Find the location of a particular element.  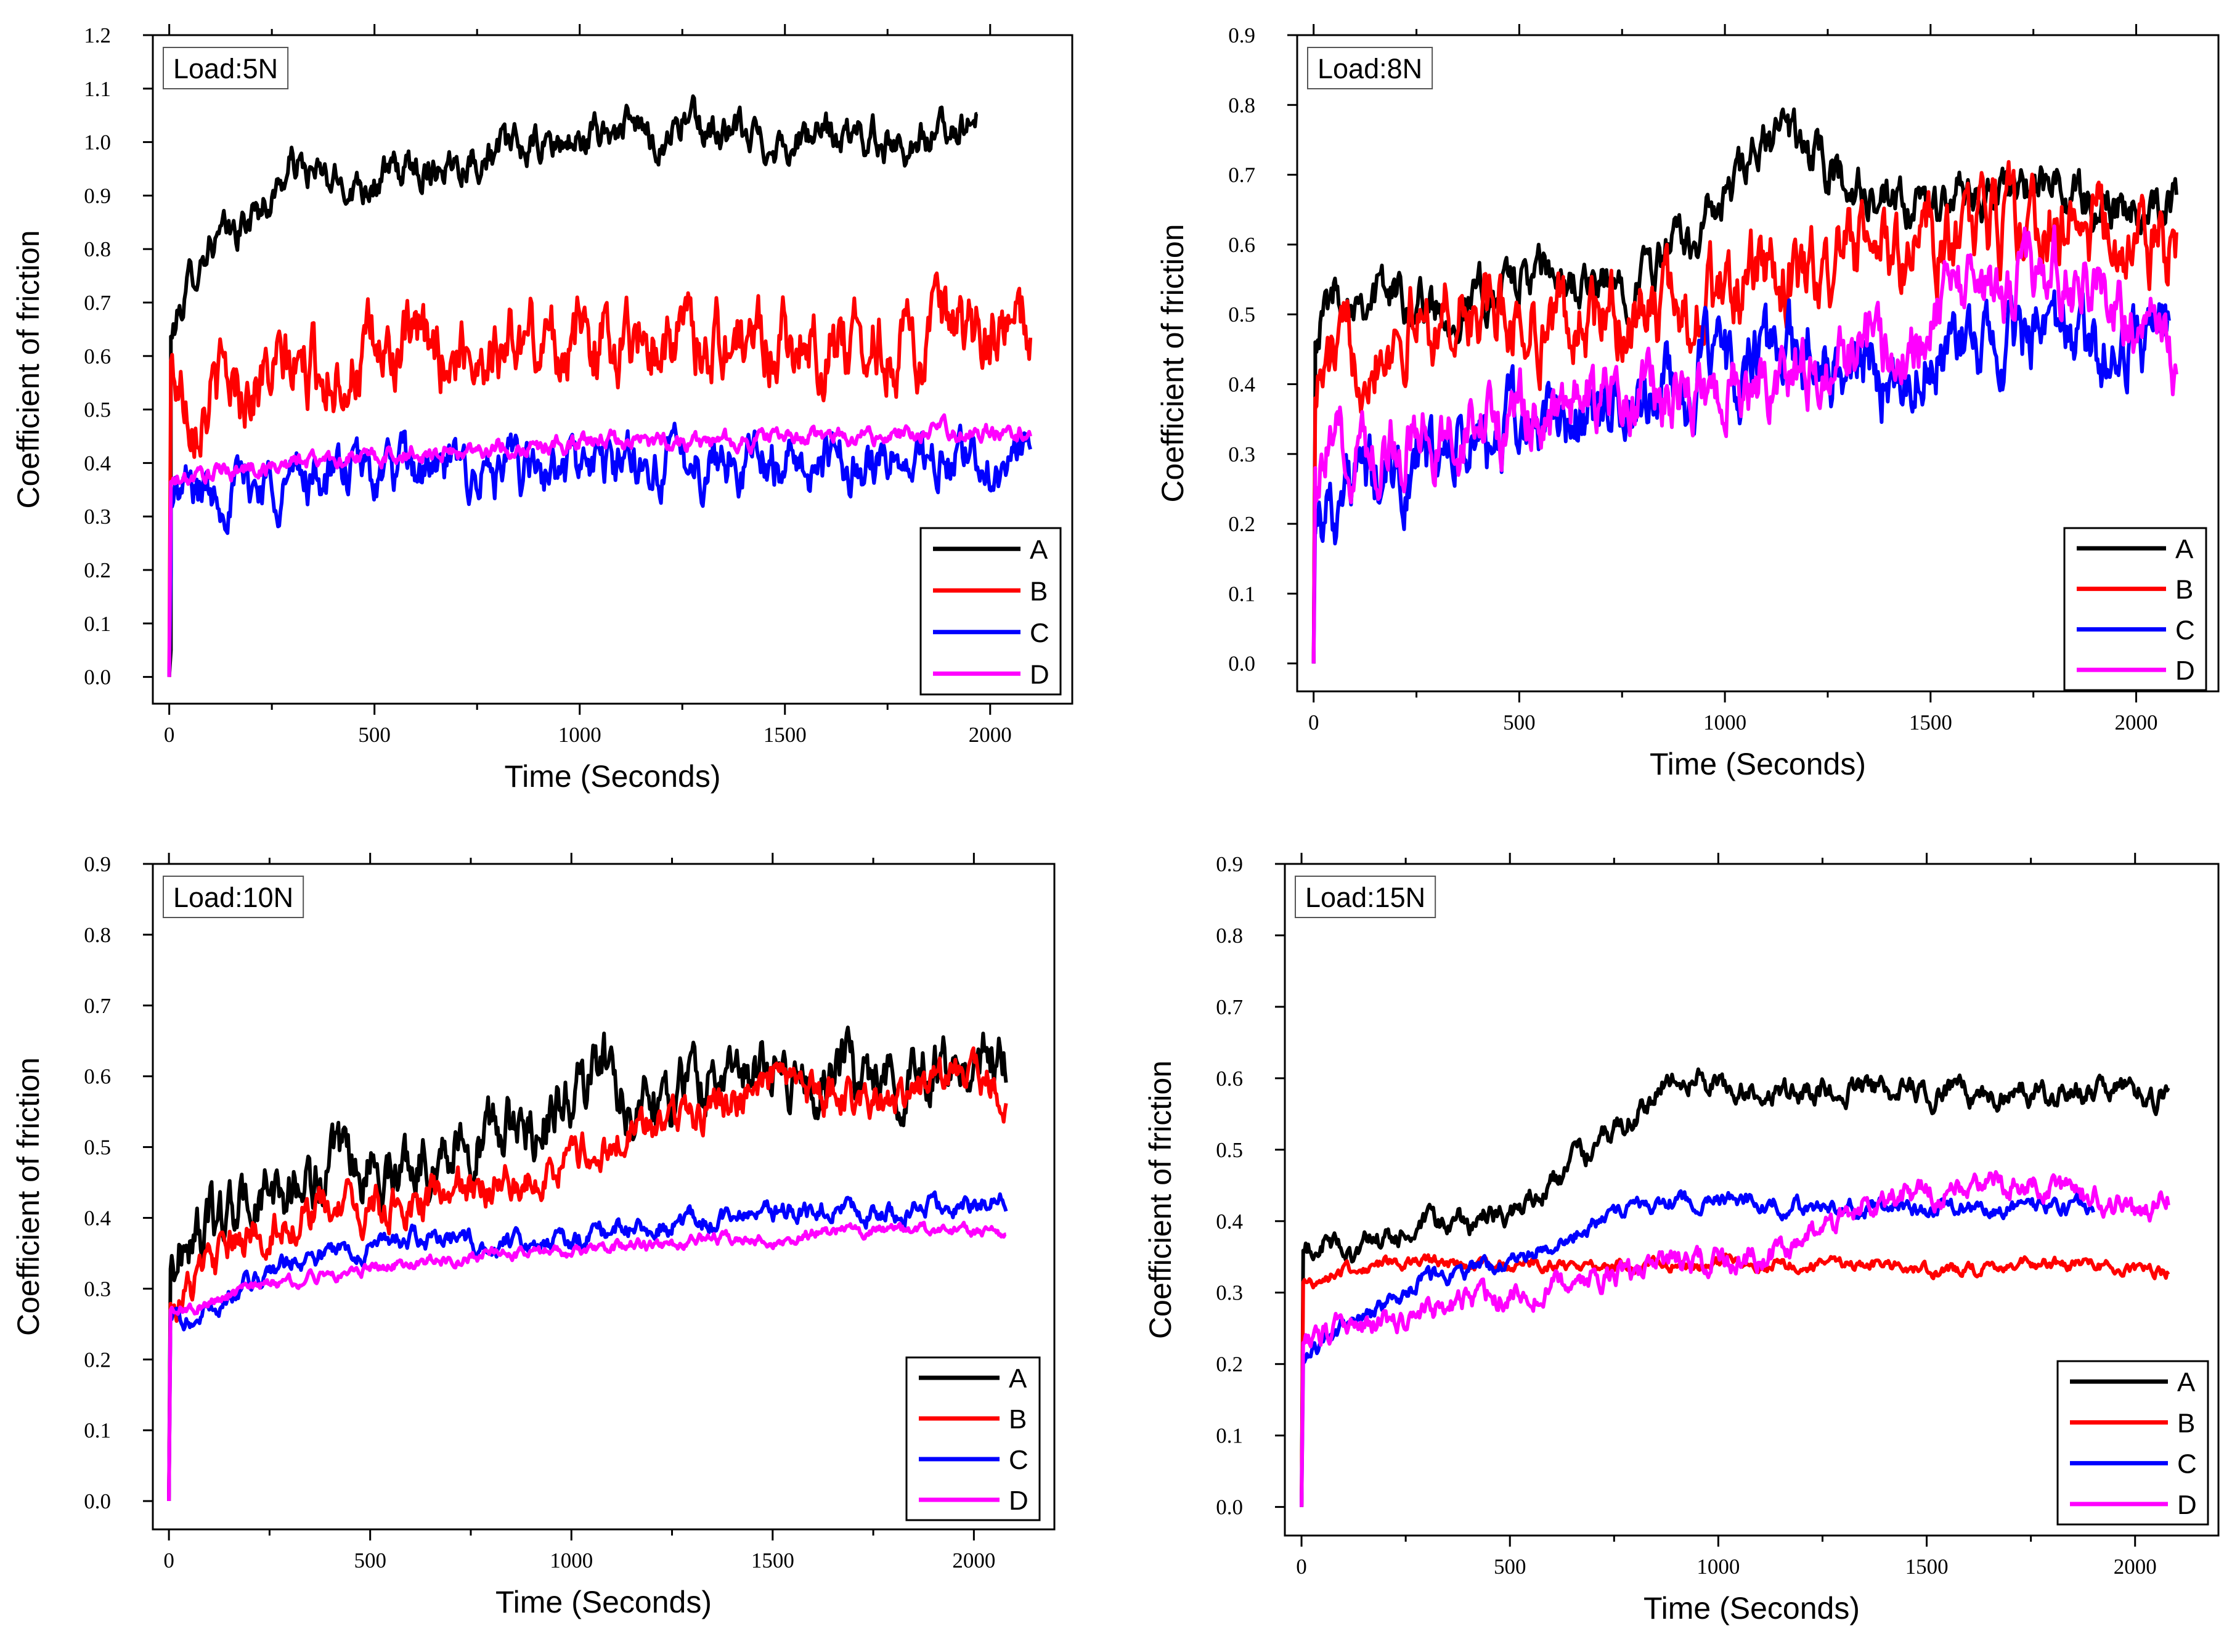

load-label: Load:8N is located at coordinates (1370, 68).